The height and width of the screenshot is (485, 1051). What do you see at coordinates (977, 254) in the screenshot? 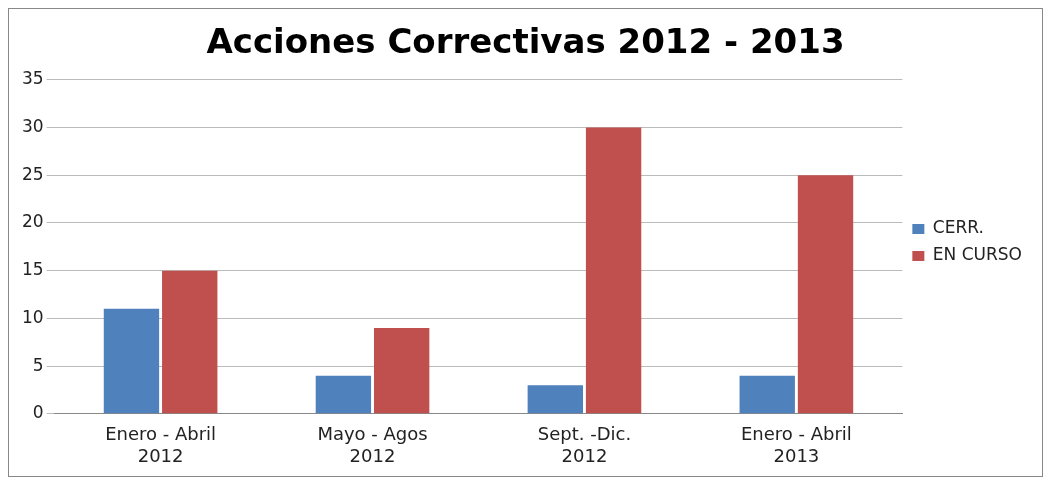
I see `legend-label: EN CURSO` at bounding box center [977, 254].